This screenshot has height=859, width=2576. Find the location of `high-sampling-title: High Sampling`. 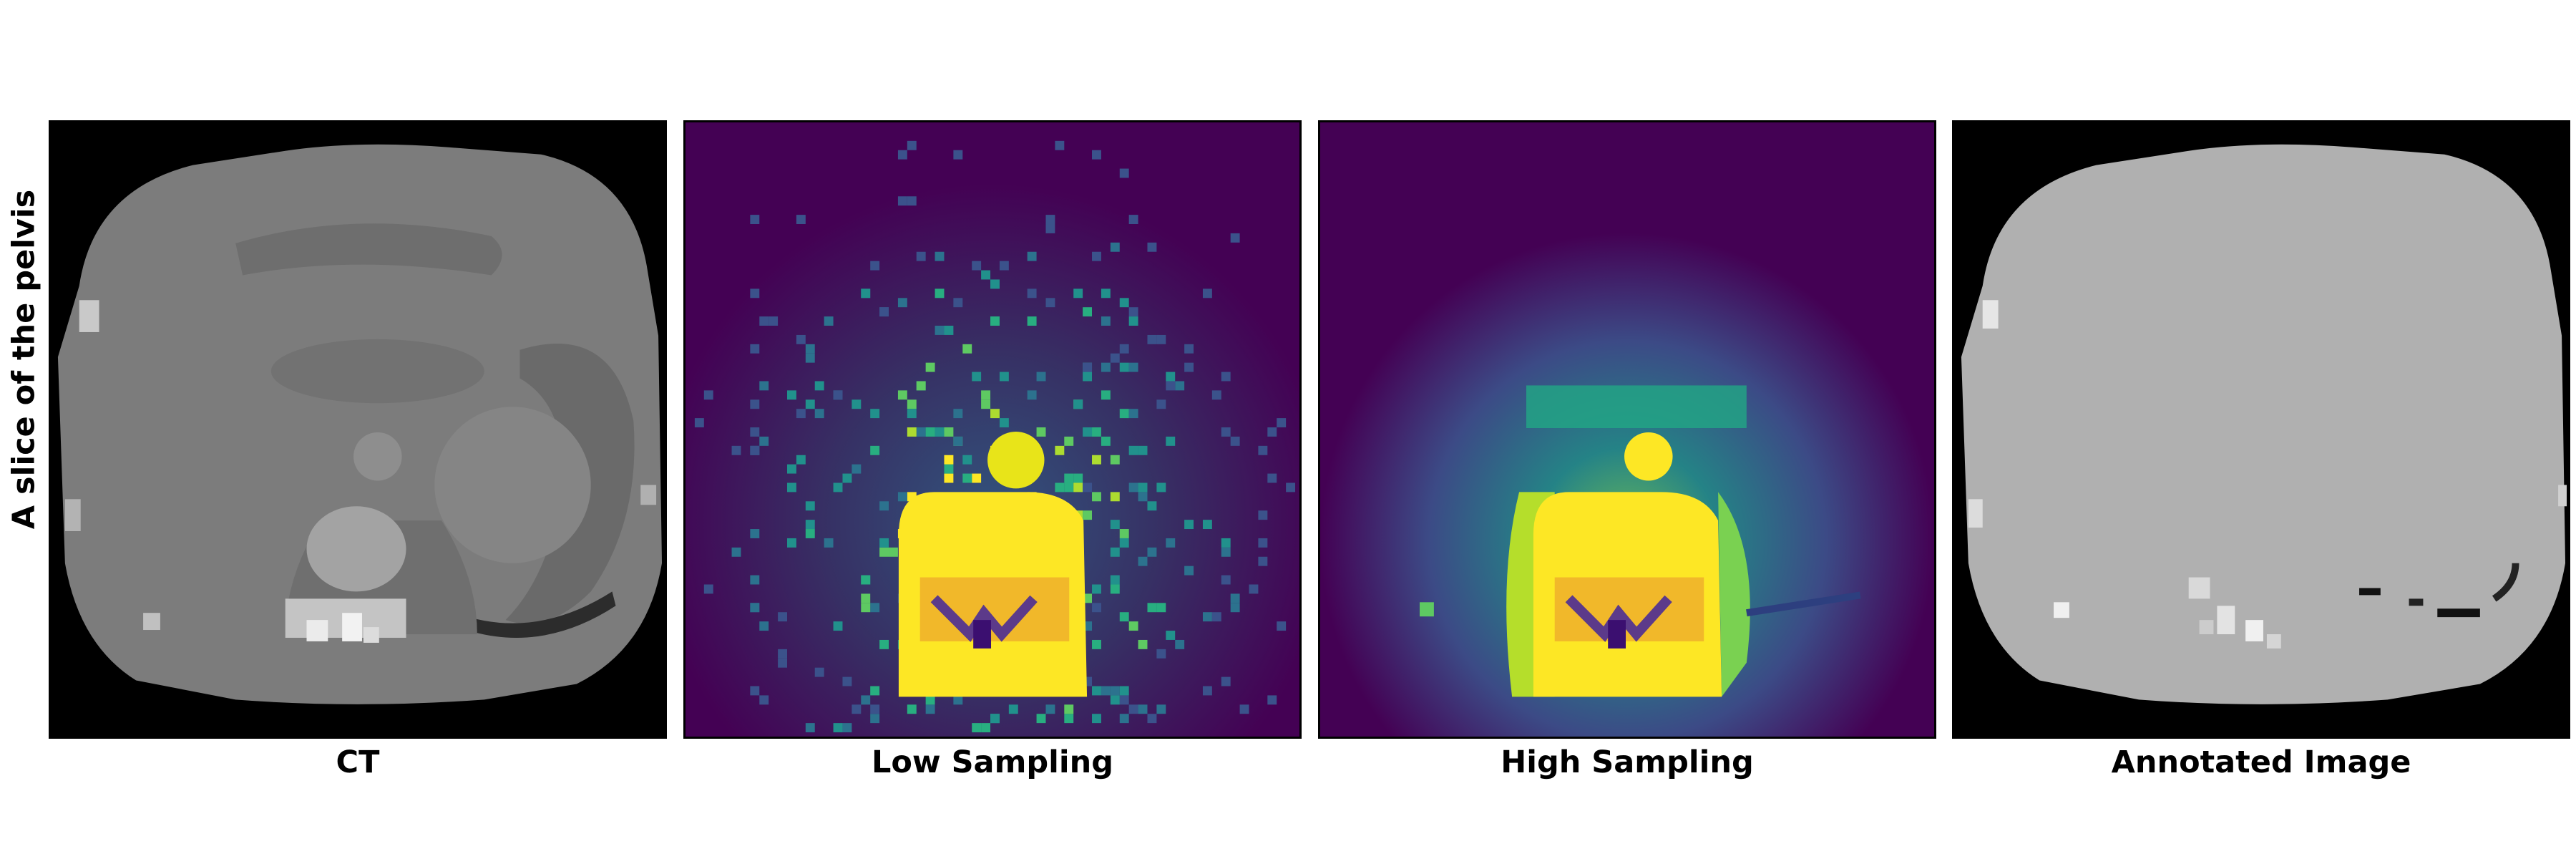

high-sampling-title: High Sampling is located at coordinates (1627, 762).